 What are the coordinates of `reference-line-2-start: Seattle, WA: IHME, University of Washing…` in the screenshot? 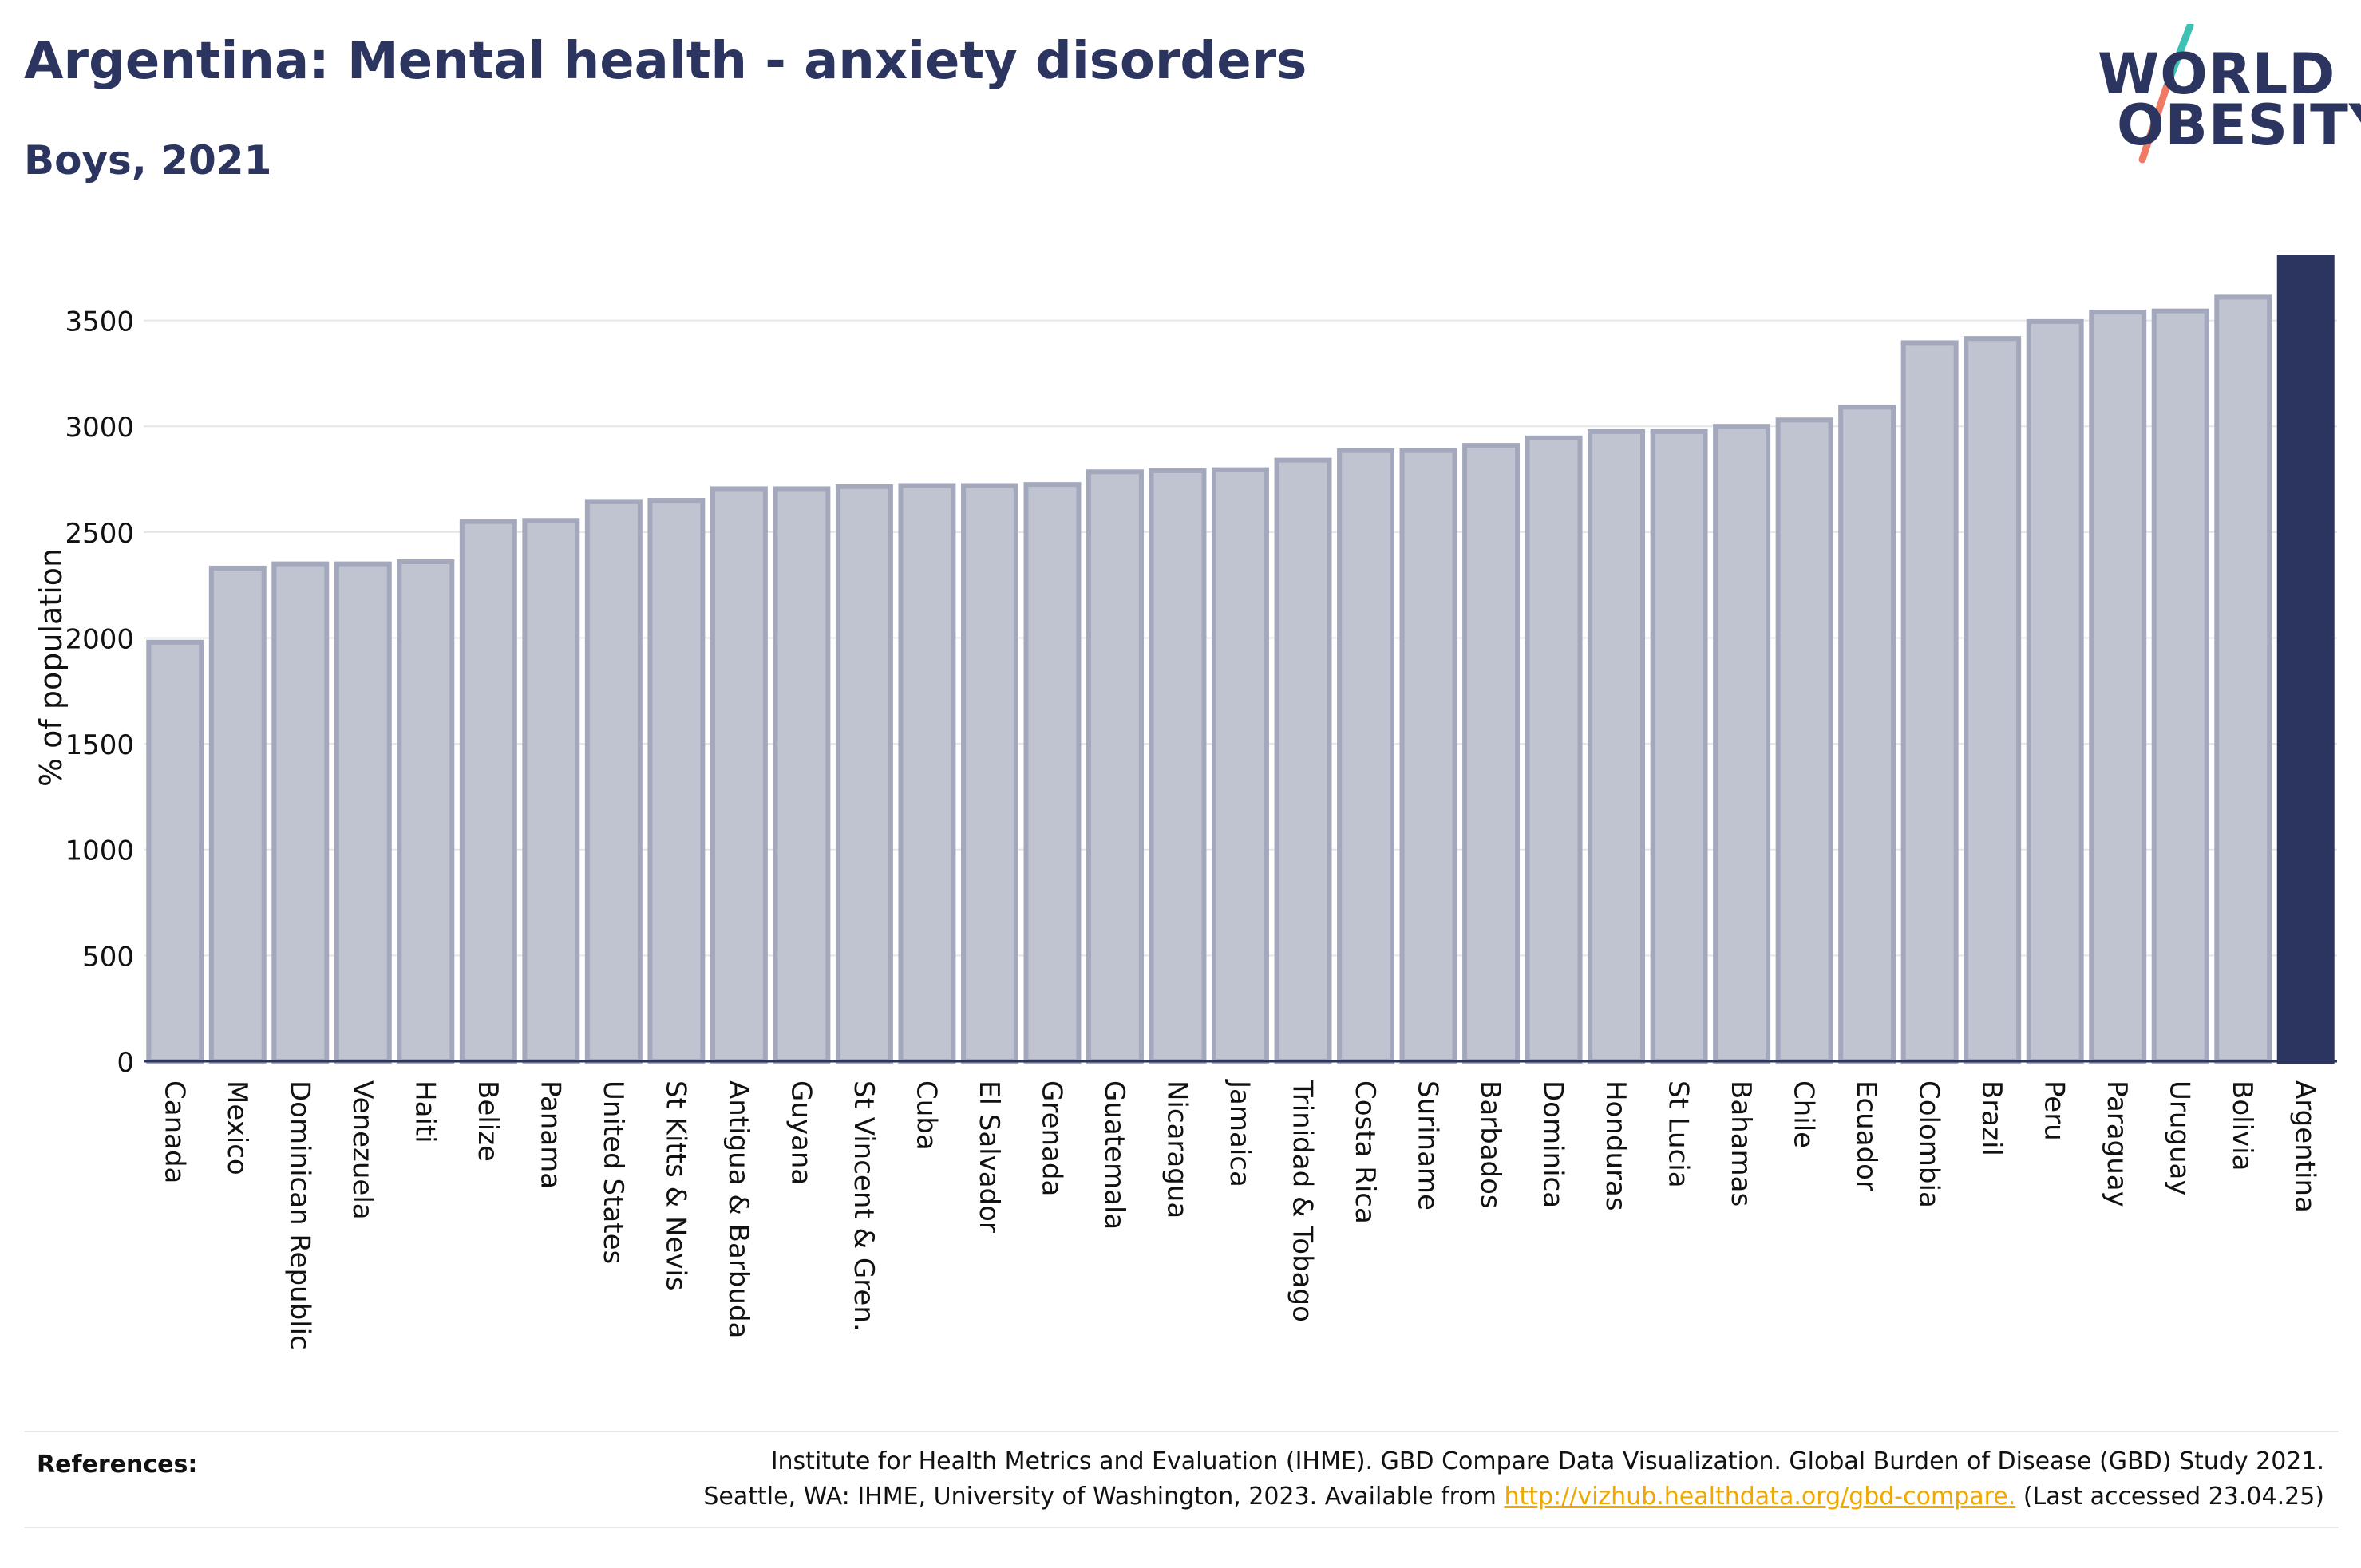 It's located at (1104, 1497).